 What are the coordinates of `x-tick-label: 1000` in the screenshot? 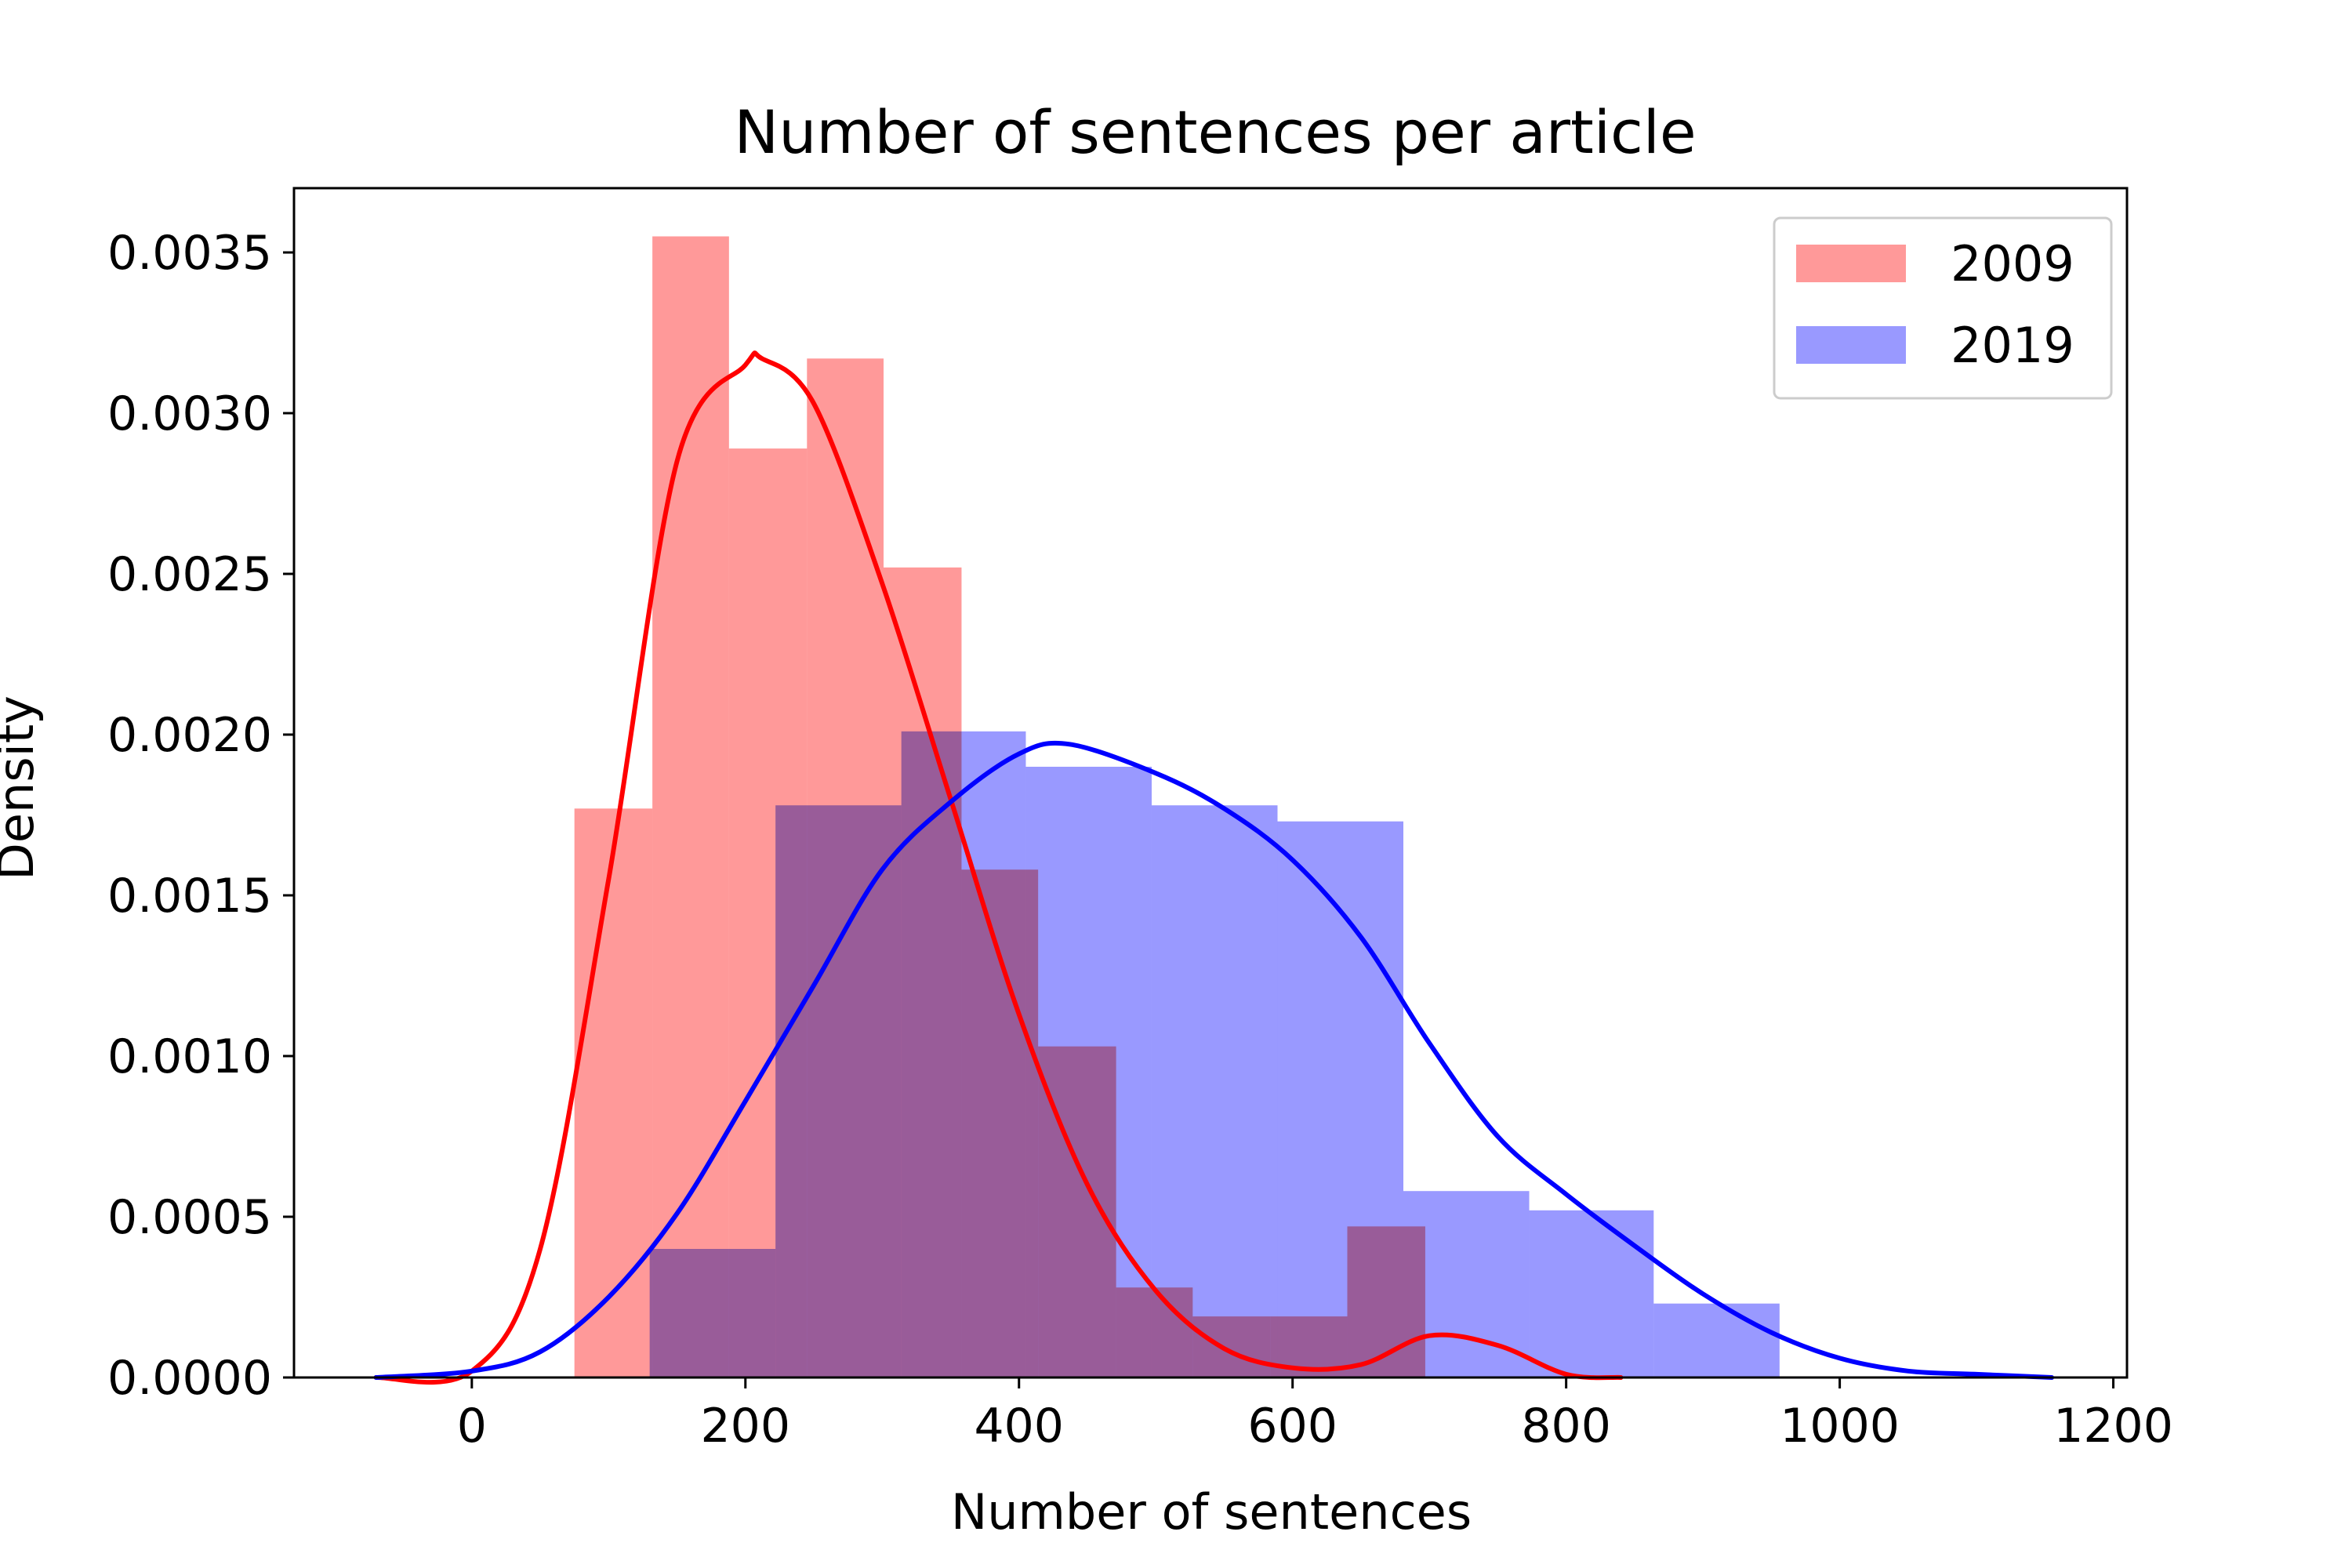 It's located at (1840, 1426).